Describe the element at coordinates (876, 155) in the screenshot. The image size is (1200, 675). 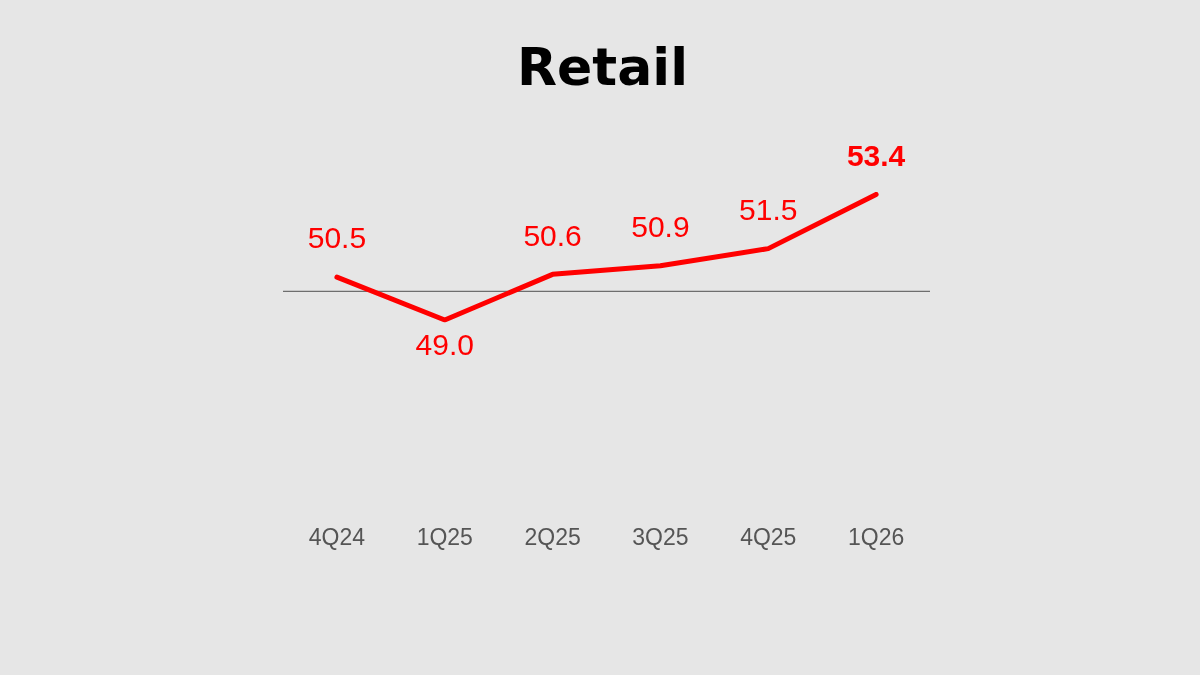
I see `data-label: 53.4` at that location.